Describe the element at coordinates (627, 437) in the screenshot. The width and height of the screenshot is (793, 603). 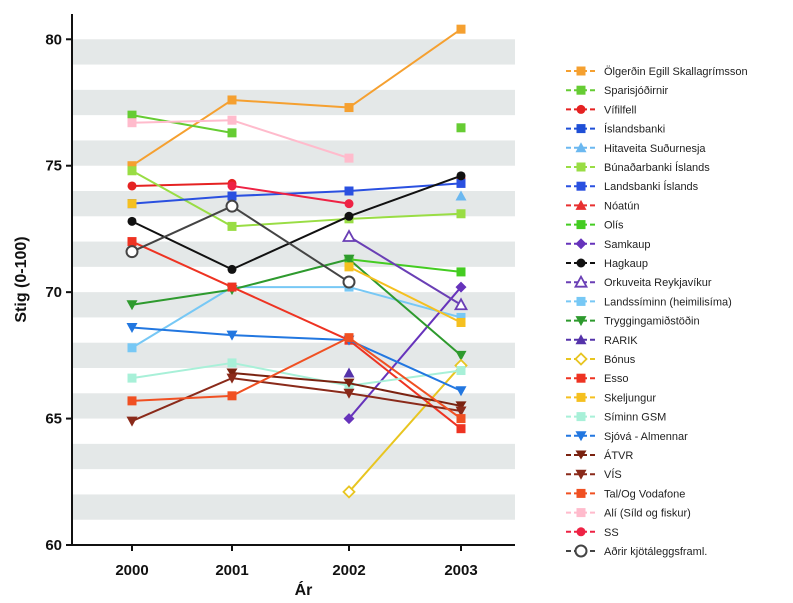
I see `legend-item: Sjóvá - Almennar` at that location.